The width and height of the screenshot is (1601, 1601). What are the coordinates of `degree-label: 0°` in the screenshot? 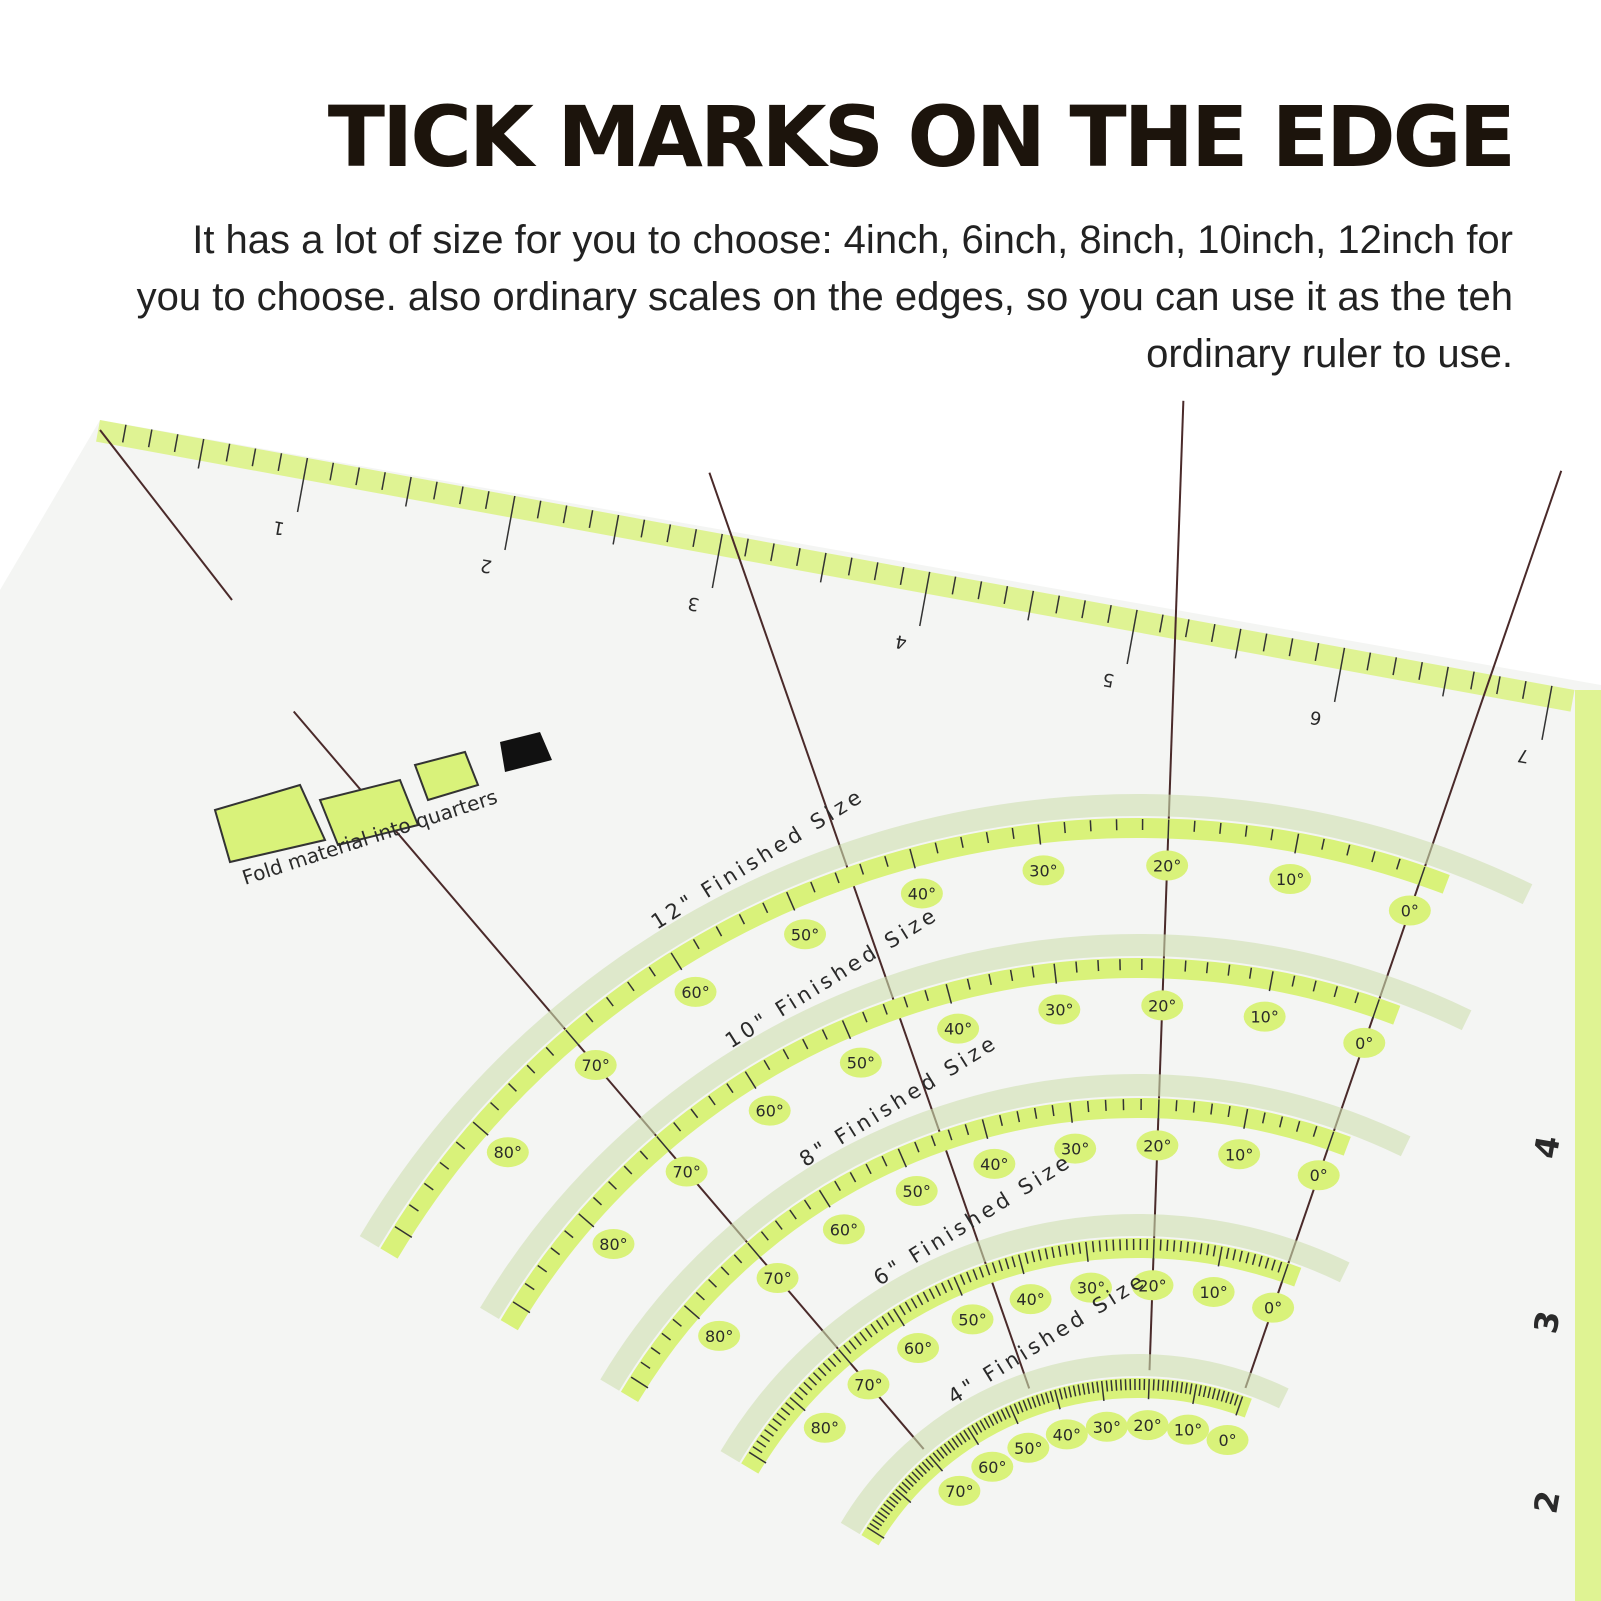 It's located at (1364, 1043).